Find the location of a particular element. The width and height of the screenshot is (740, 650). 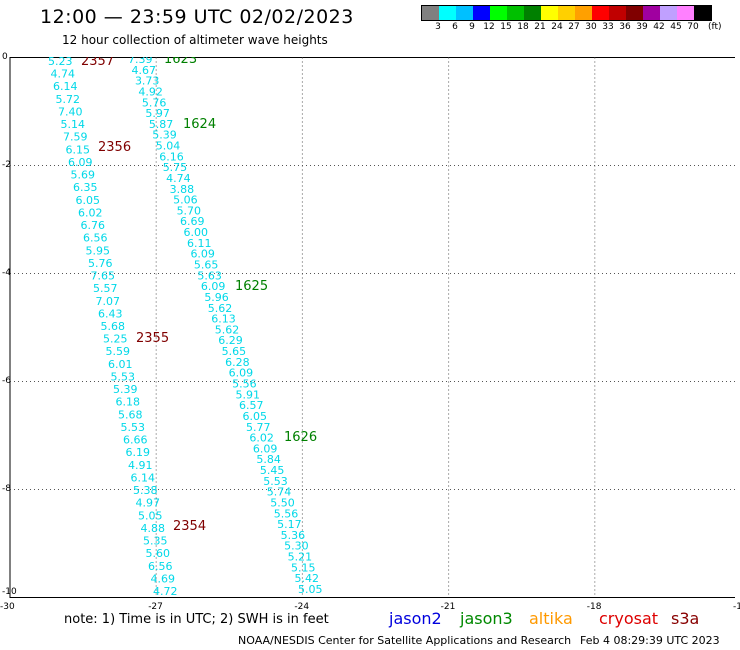

wave-height-value: 4.69 is located at coordinates (163, 578).